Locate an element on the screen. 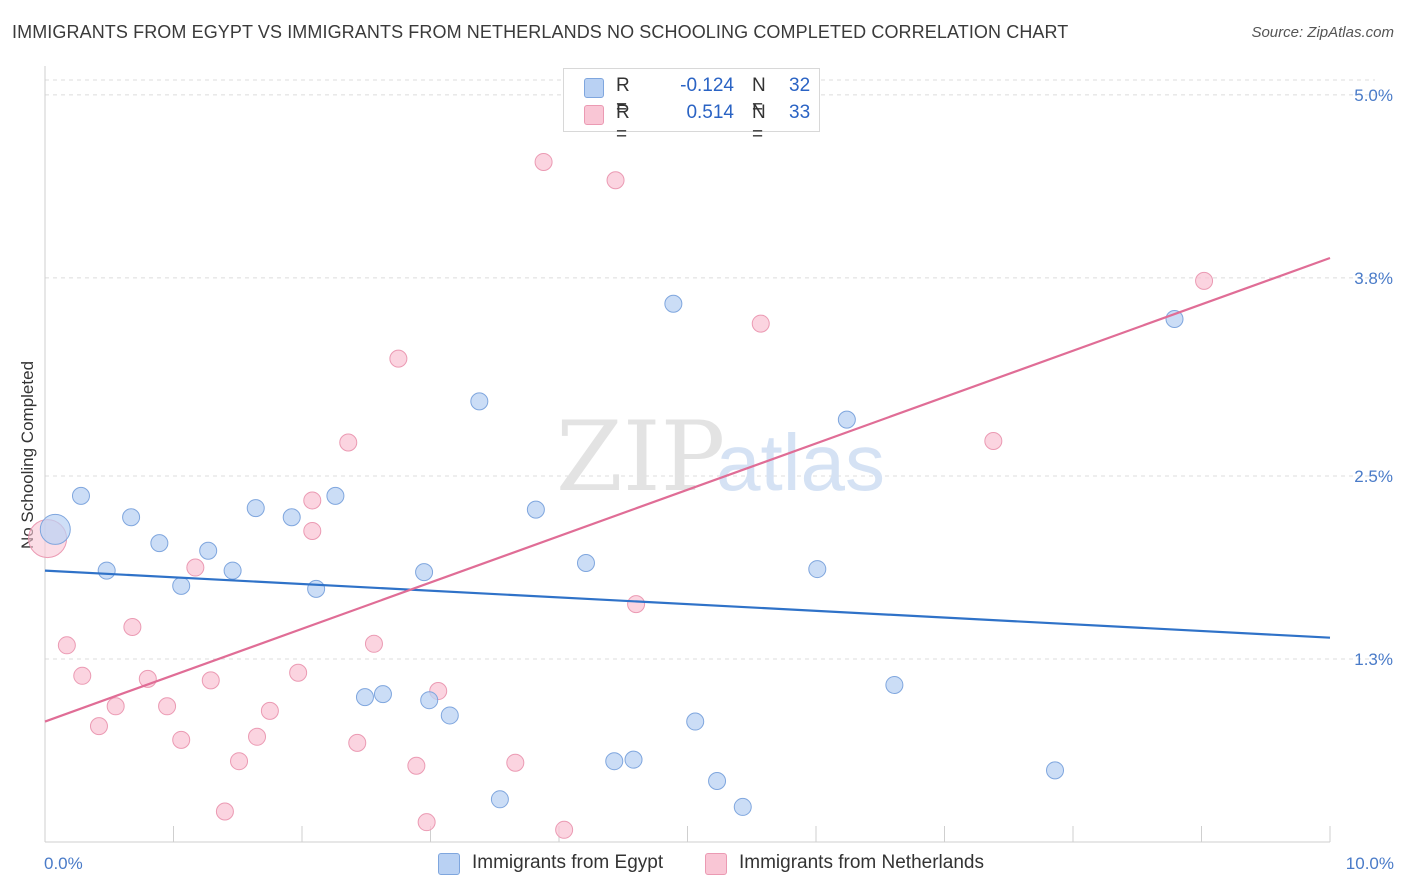 The width and height of the screenshot is (1406, 892). stats-legend: R = -0.124 N = 32 R = 0.514 N = 33 is located at coordinates (691, 106).